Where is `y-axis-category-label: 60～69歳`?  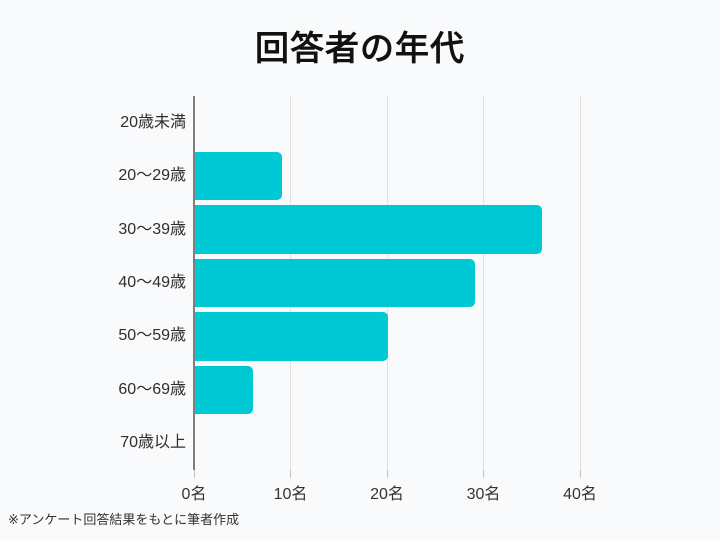
y-axis-category-label: 60～69歳 is located at coordinates (152, 389).